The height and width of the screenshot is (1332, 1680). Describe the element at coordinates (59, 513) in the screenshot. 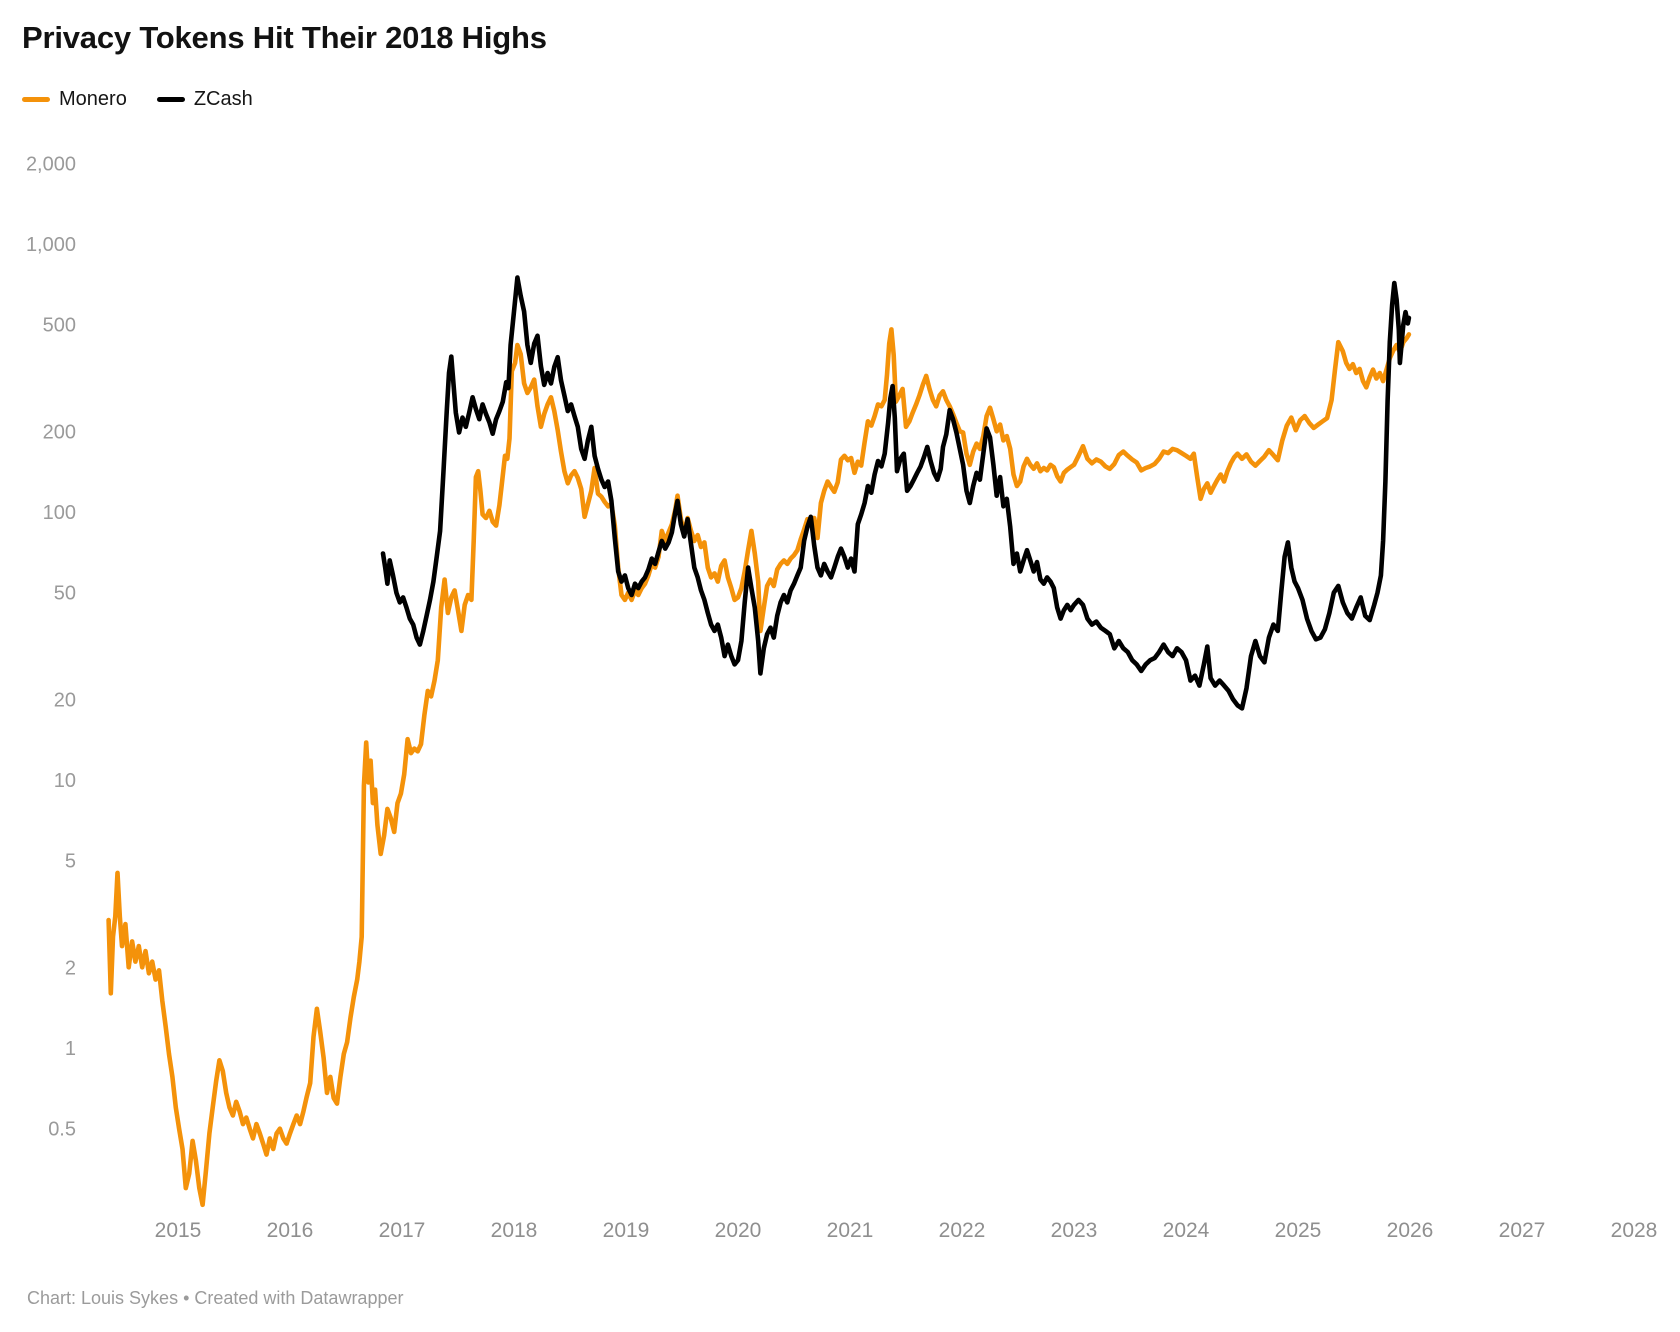

I see `y-axis-tick-label: 100` at that location.